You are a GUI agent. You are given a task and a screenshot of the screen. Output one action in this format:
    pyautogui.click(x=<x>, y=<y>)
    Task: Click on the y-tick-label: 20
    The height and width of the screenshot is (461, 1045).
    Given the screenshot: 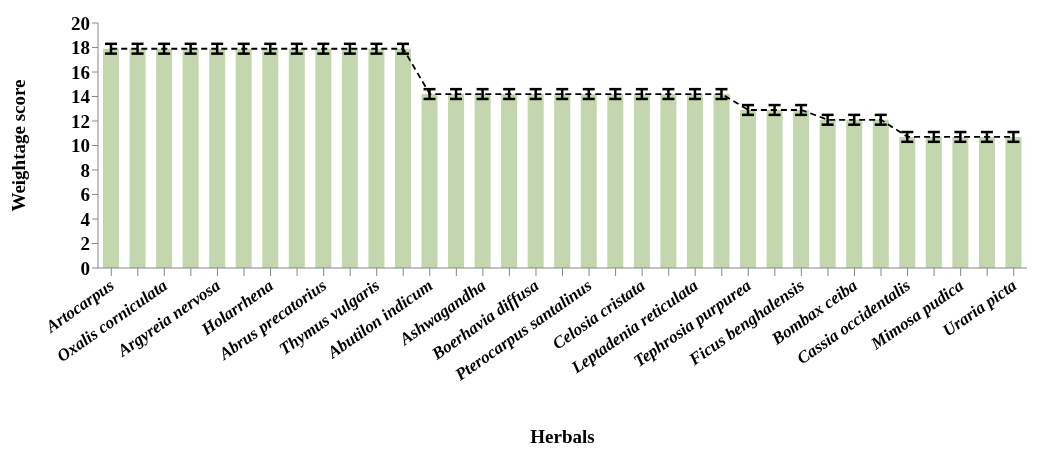 What is the action you would take?
    pyautogui.click(x=80, y=23)
    